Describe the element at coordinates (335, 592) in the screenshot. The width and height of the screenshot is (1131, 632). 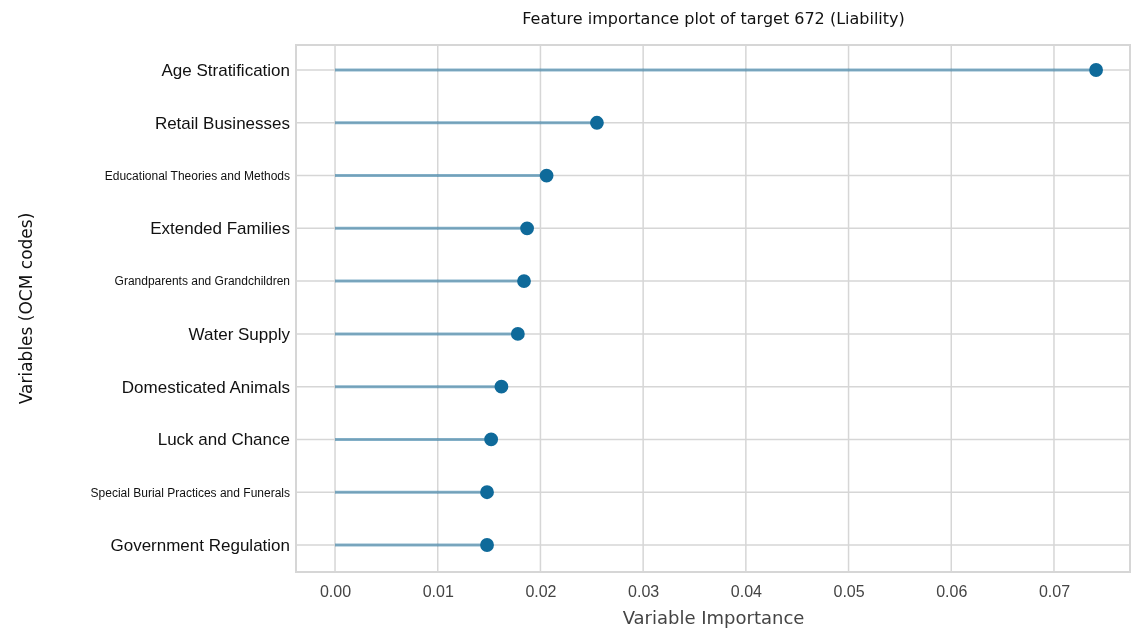
I see `x-tick-label: 0.00` at that location.